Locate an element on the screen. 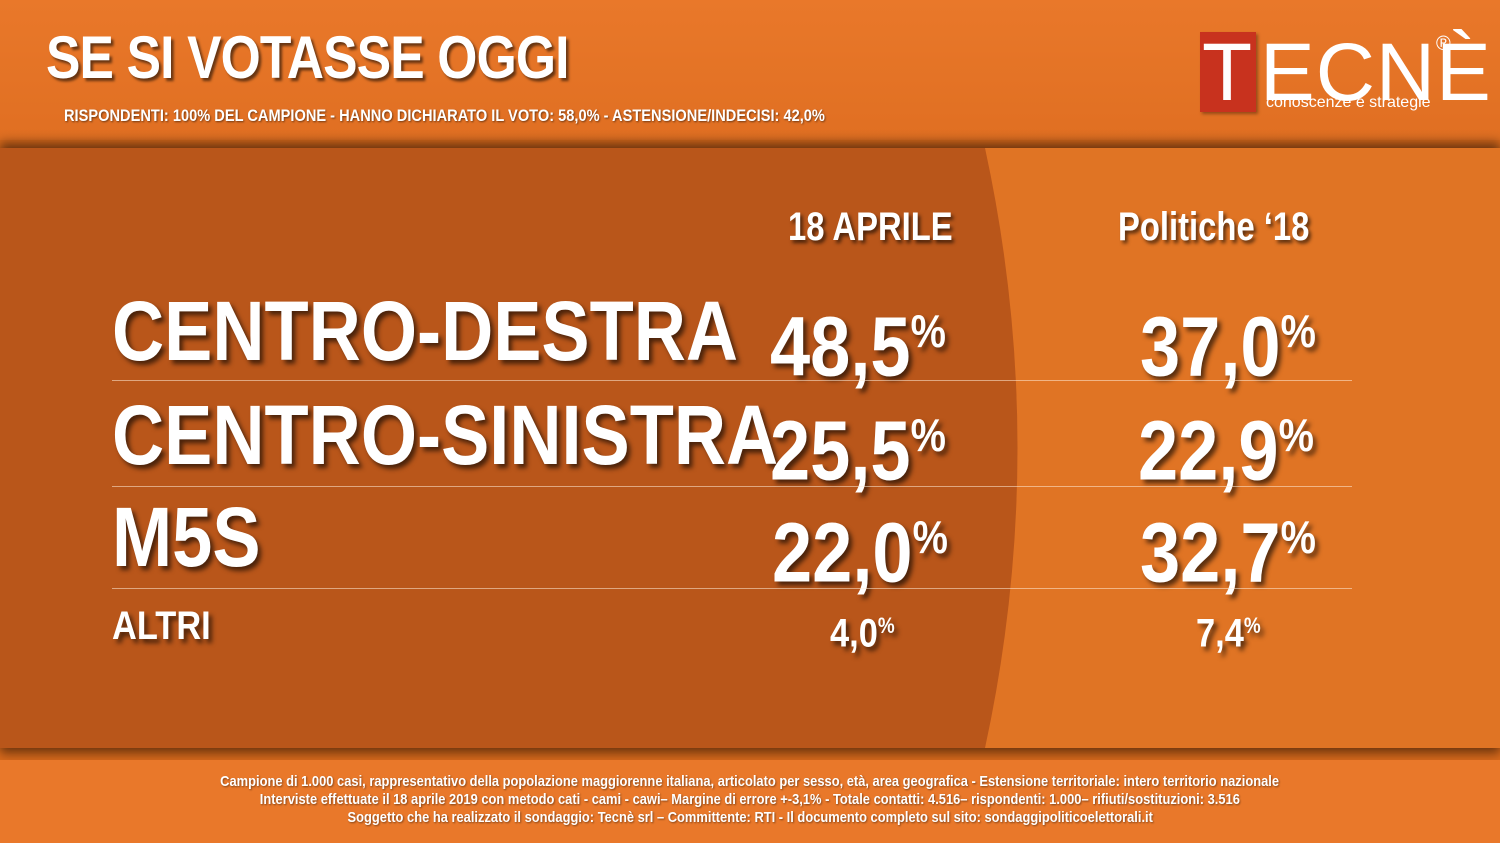 This screenshot has width=1500, height=843. value-altri-politiche-18: 7,4% is located at coordinates (1228, 630).